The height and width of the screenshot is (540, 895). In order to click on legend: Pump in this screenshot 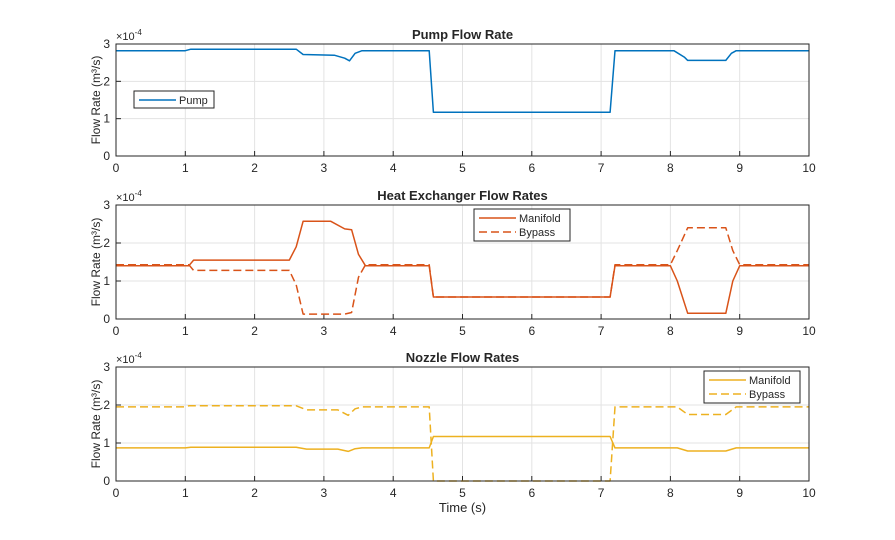, I will do `click(174, 99)`.